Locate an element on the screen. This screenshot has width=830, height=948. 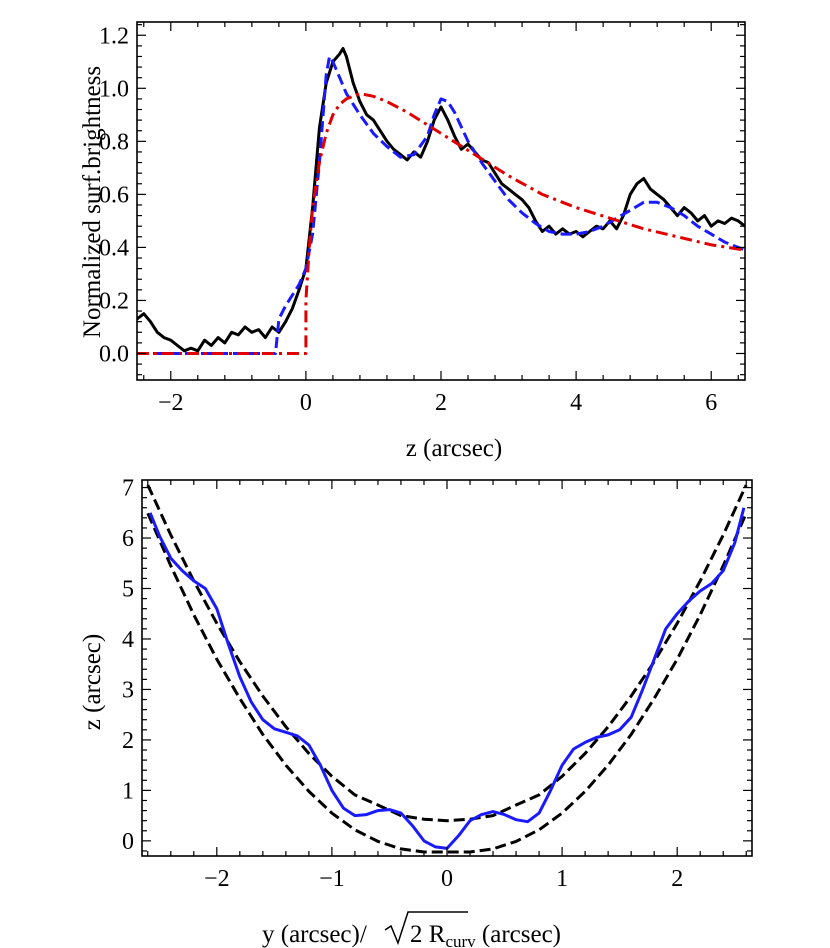
shape-x-tick-label: 2 is located at coordinates (677, 879).